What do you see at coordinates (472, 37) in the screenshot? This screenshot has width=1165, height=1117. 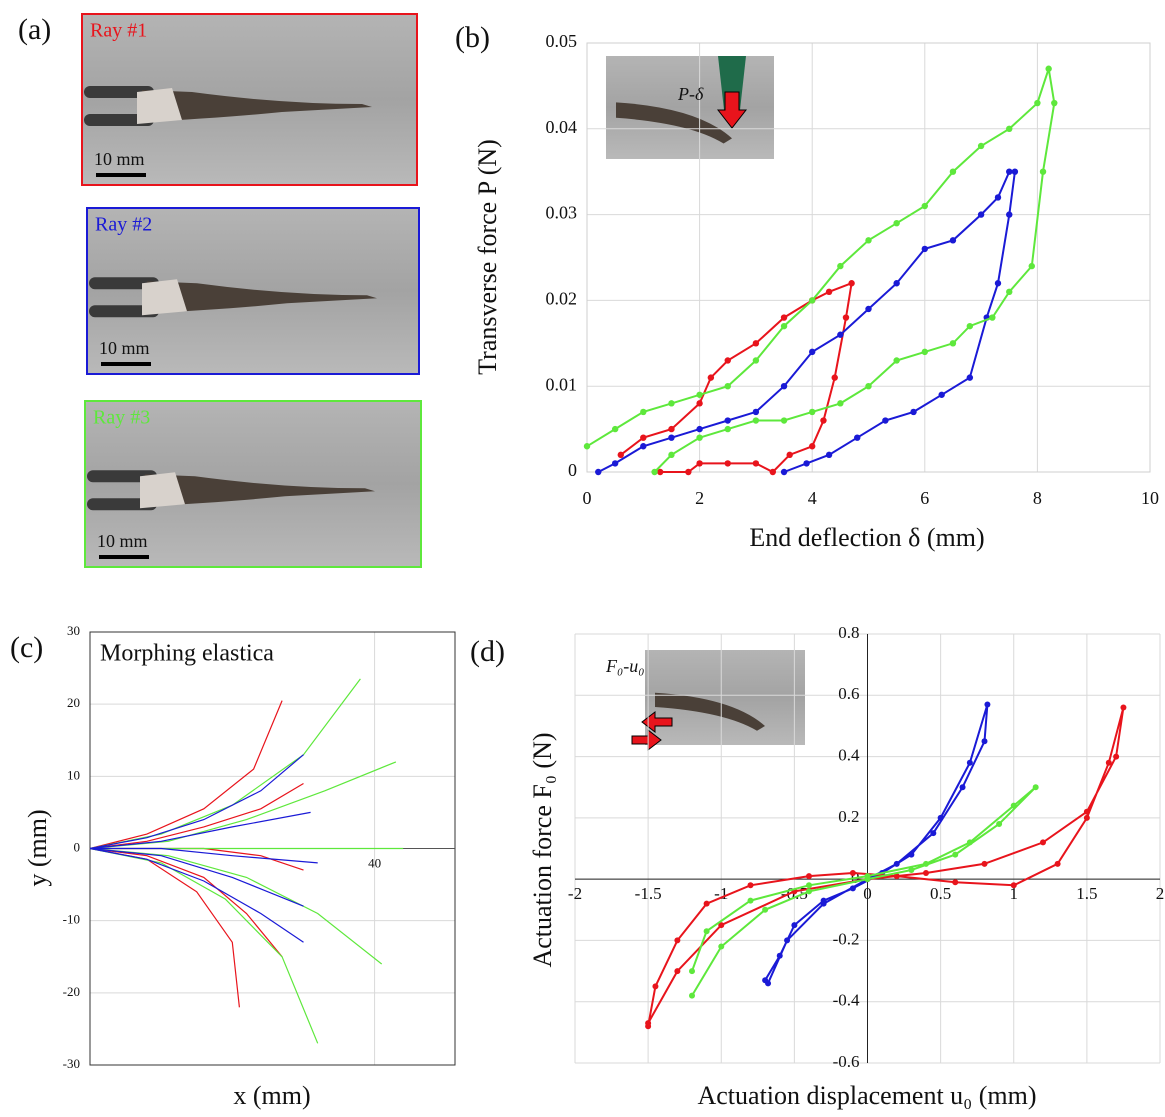 I see `panel-label: (b)` at bounding box center [472, 37].